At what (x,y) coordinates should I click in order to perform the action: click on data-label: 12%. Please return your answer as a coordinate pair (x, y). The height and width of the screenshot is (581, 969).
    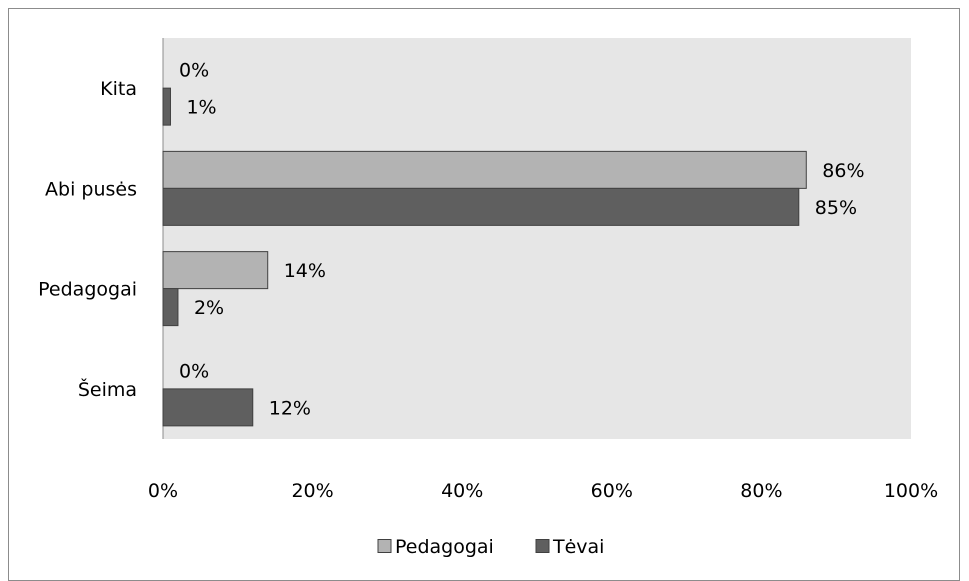
    Looking at the image, I should click on (290, 408).